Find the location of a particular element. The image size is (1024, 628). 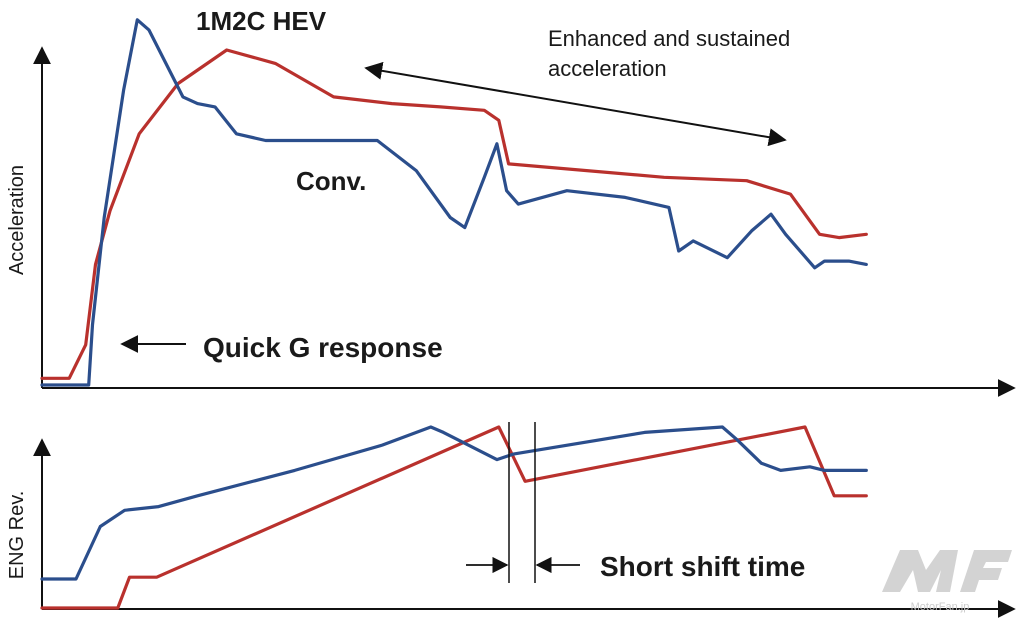

enhanced-annotation-line2: acceleration is located at coordinates (607, 68).